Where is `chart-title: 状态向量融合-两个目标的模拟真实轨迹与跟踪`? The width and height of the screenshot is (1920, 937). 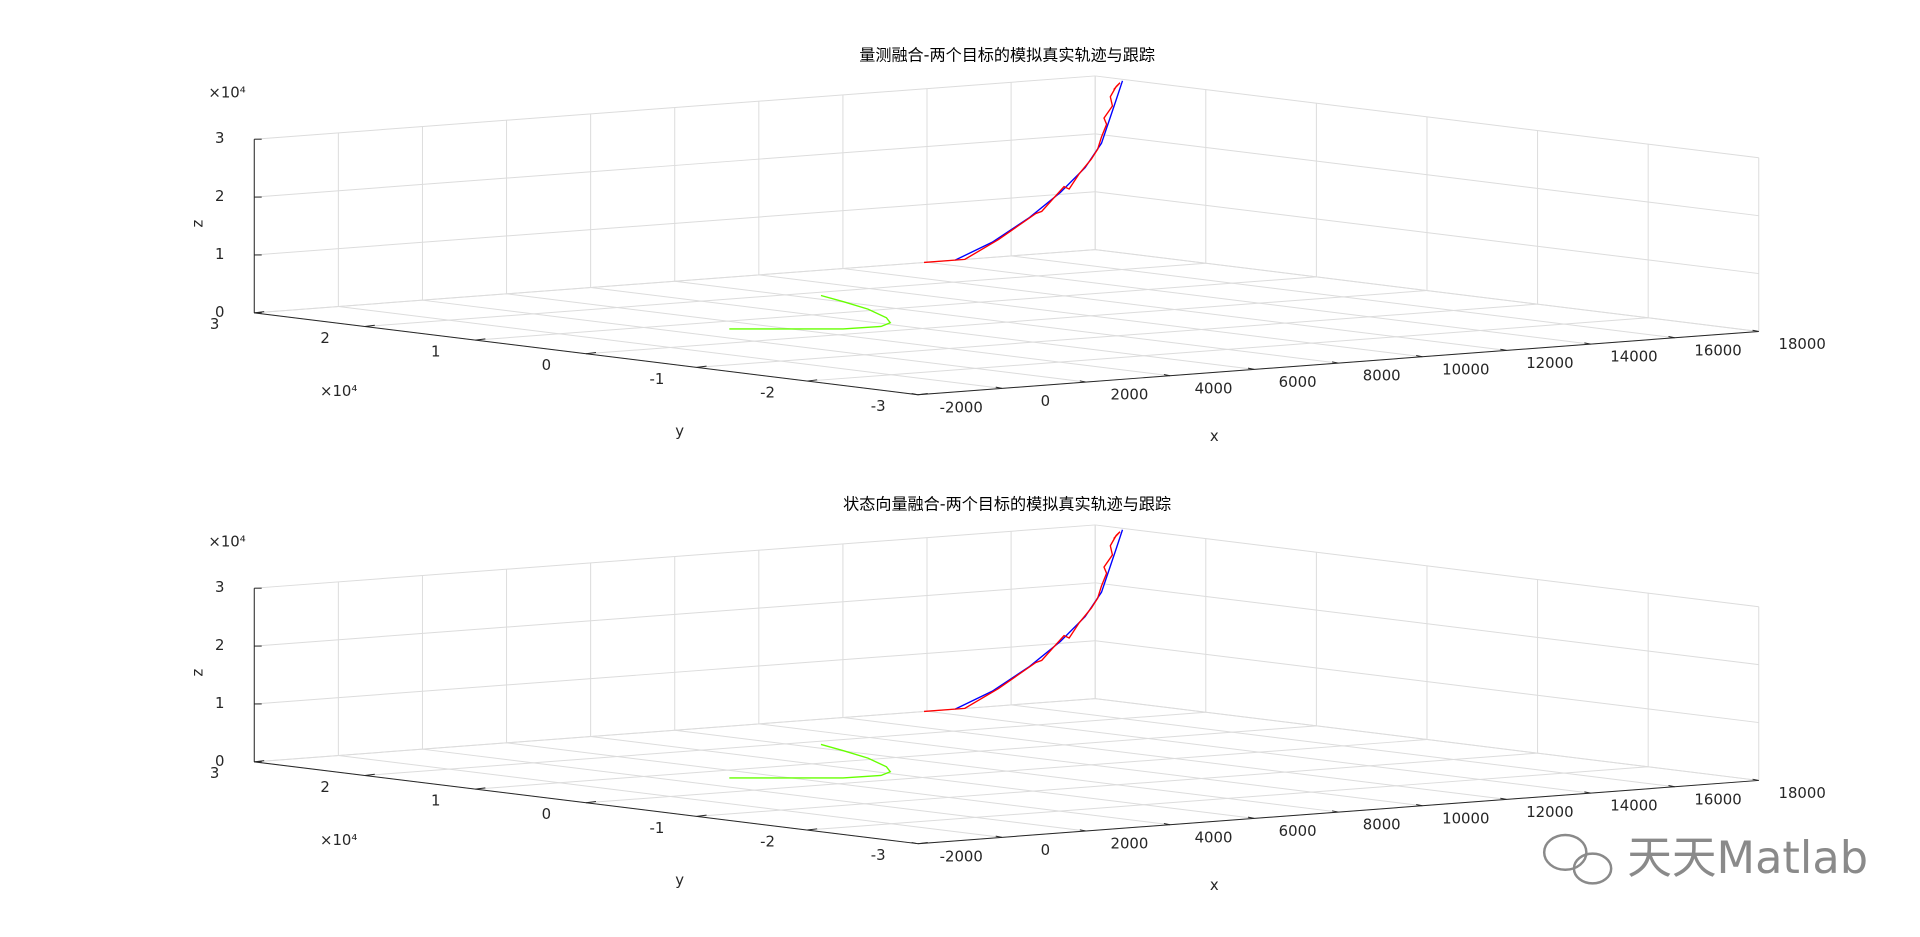
chart-title: 状态向量融合-两个目标的模拟真实轨迹与跟踪 is located at coordinates (1007, 504).